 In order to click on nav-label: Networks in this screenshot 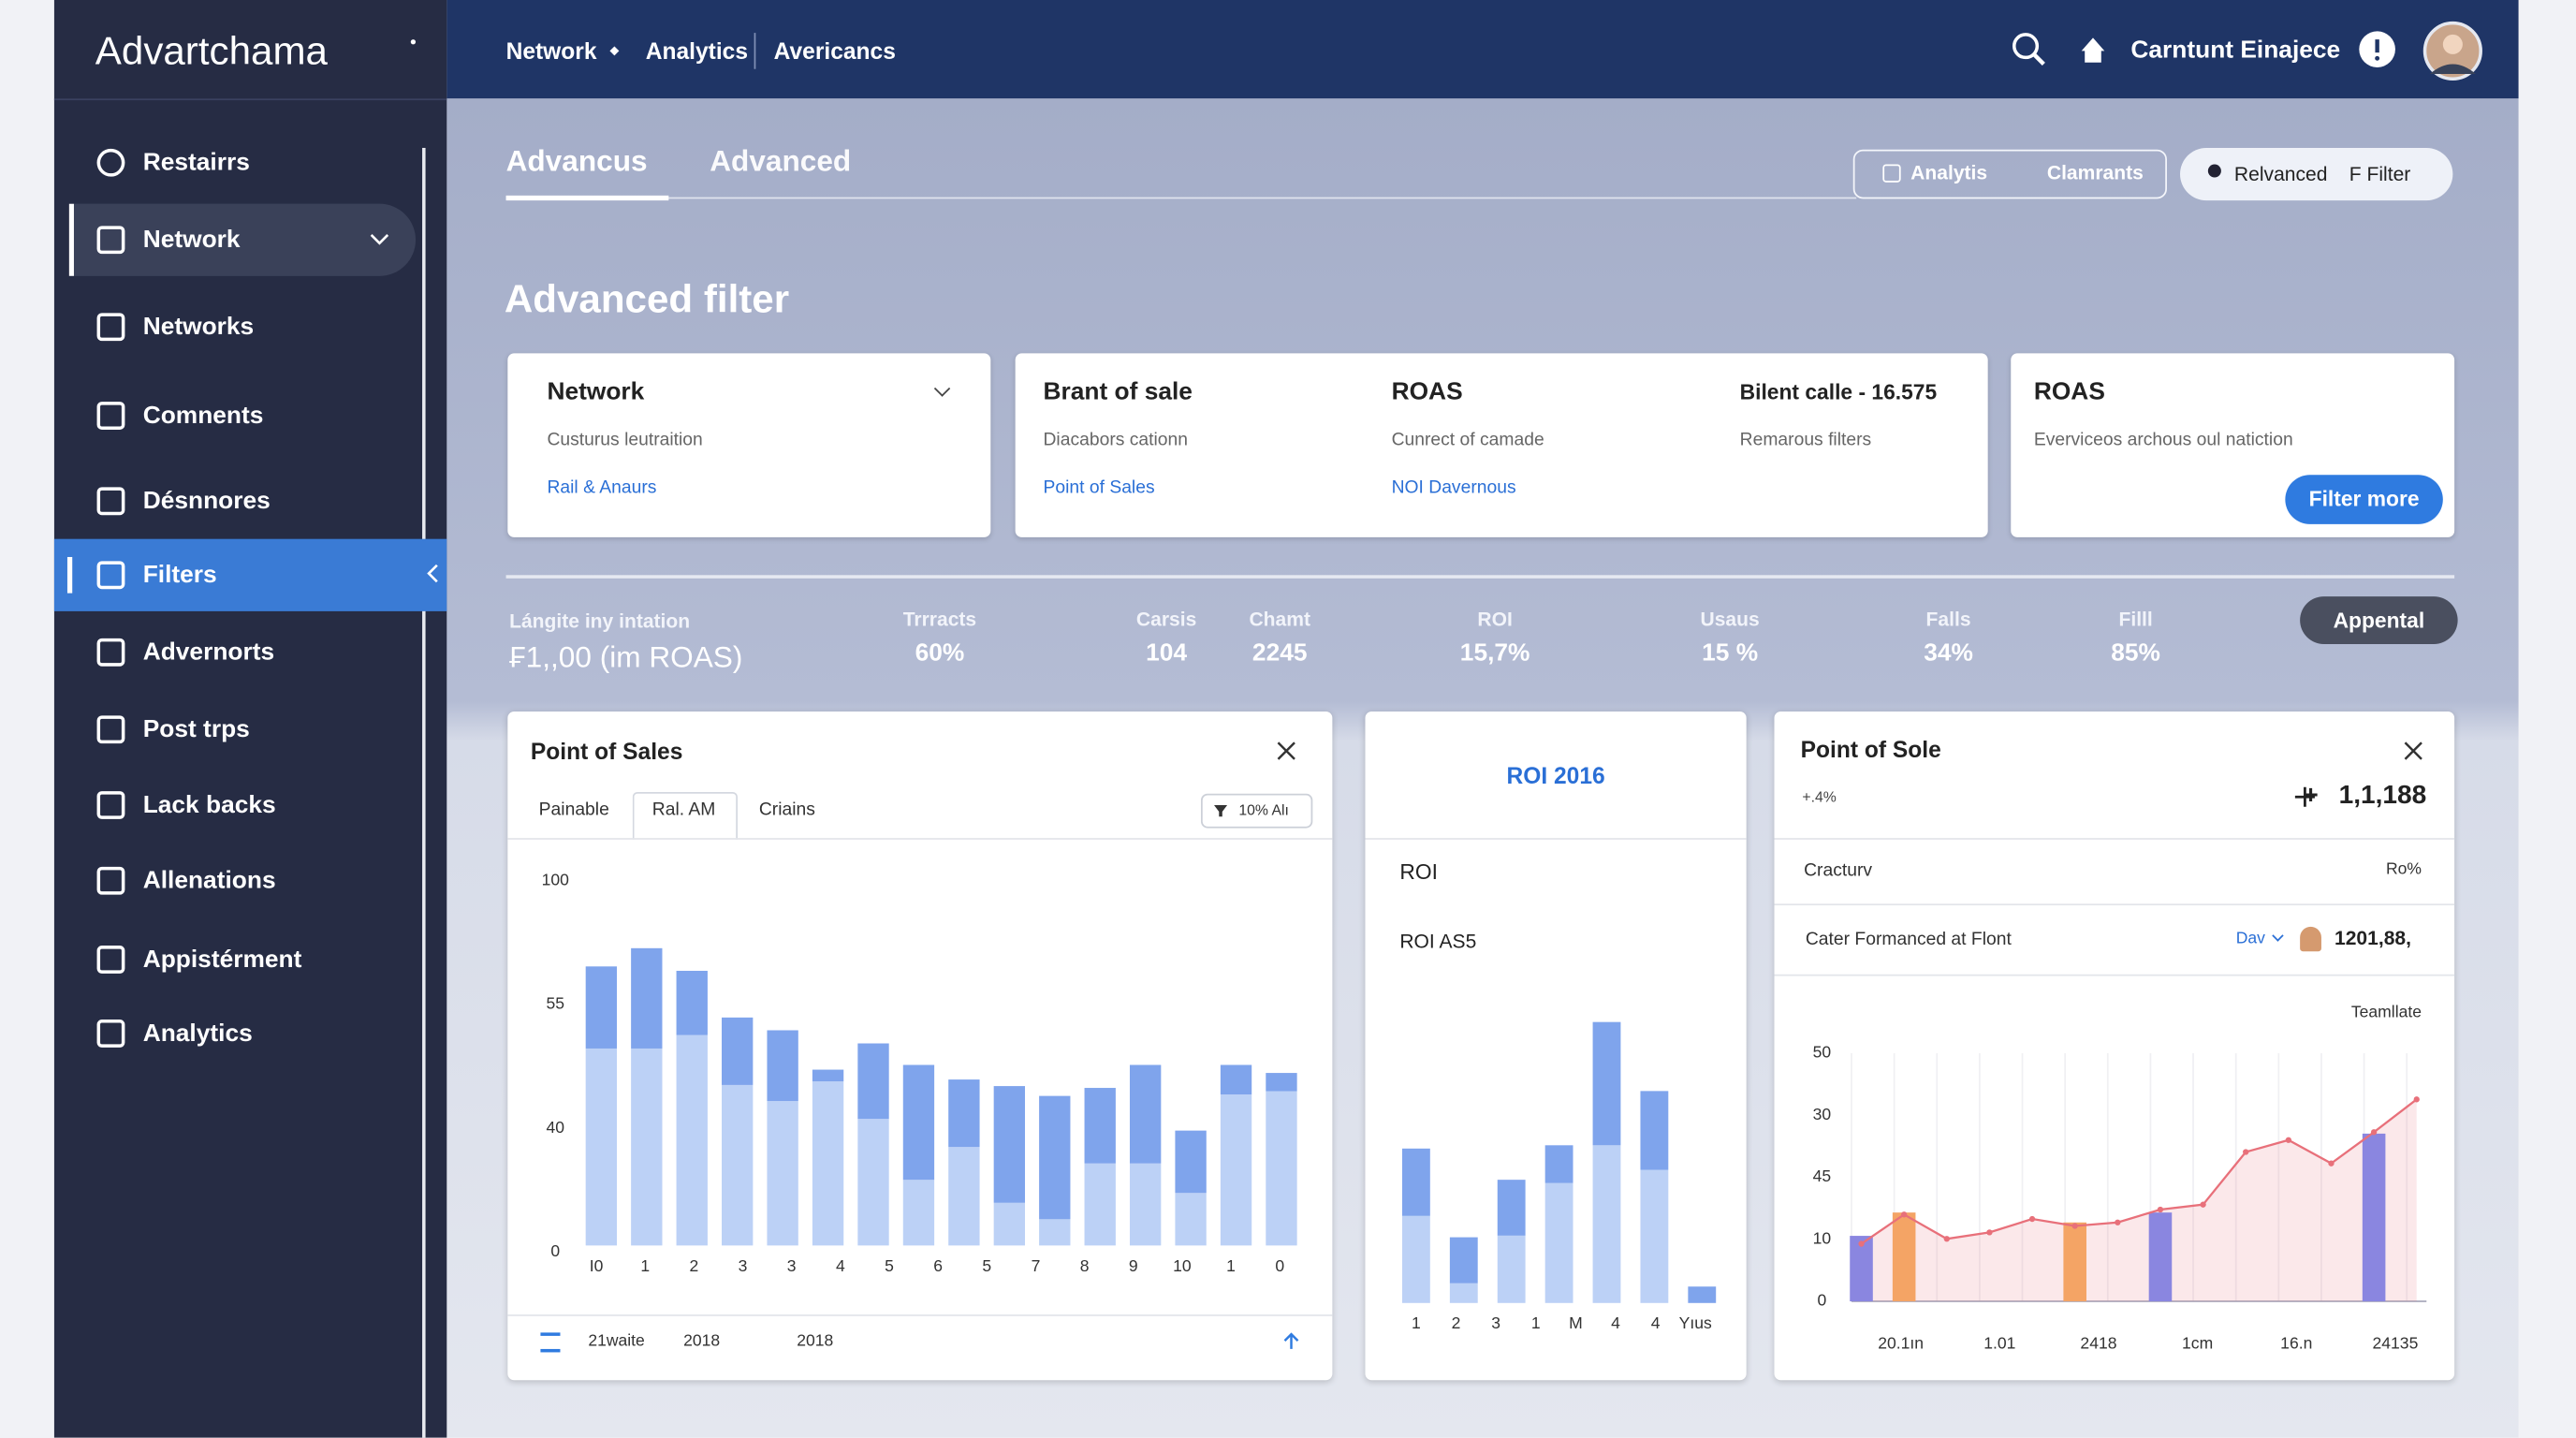, I will do `click(199, 327)`.